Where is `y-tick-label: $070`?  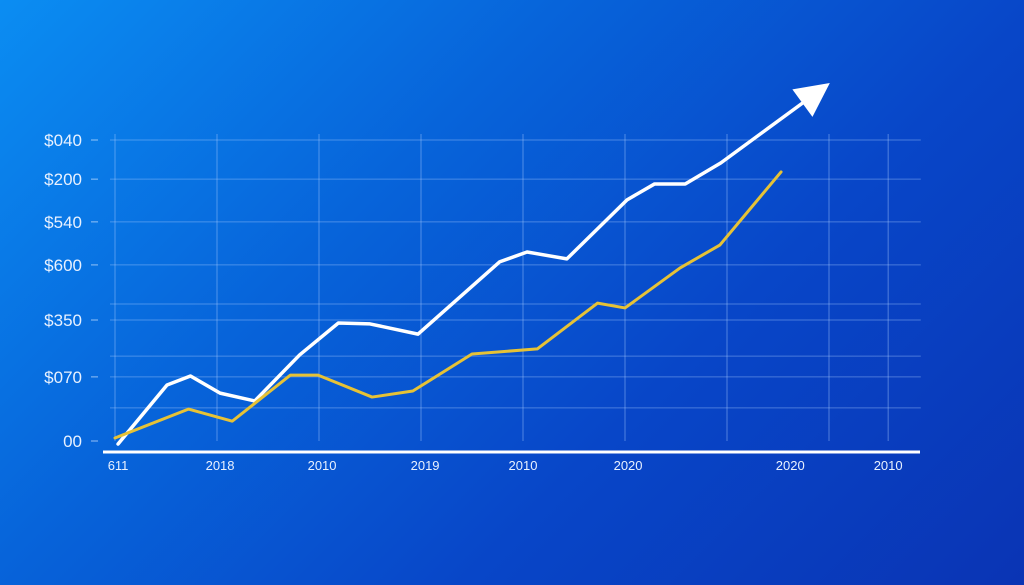
y-tick-label: $070 is located at coordinates (63, 377).